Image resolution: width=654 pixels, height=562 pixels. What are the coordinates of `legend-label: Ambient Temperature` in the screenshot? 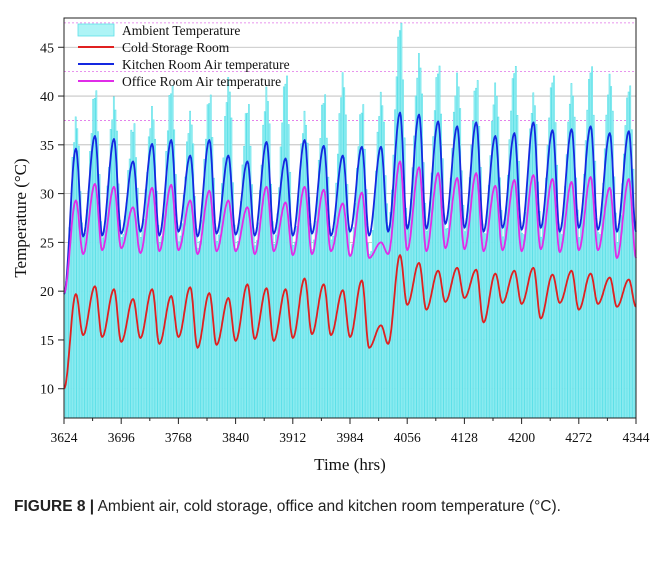 It's located at (181, 30).